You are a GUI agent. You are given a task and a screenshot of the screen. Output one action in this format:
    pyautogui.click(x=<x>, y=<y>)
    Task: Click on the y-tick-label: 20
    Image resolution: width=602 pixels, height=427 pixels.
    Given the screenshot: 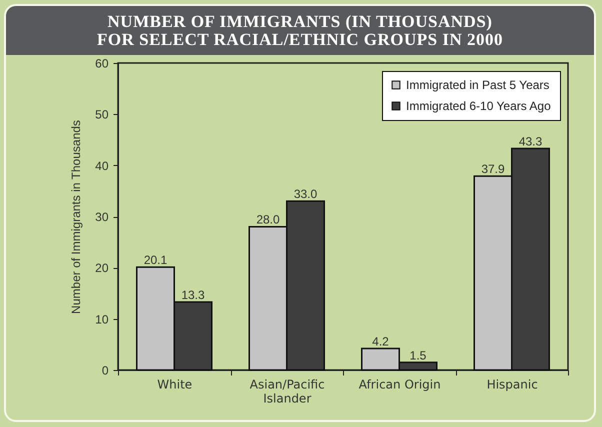 What is the action you would take?
    pyautogui.click(x=102, y=268)
    